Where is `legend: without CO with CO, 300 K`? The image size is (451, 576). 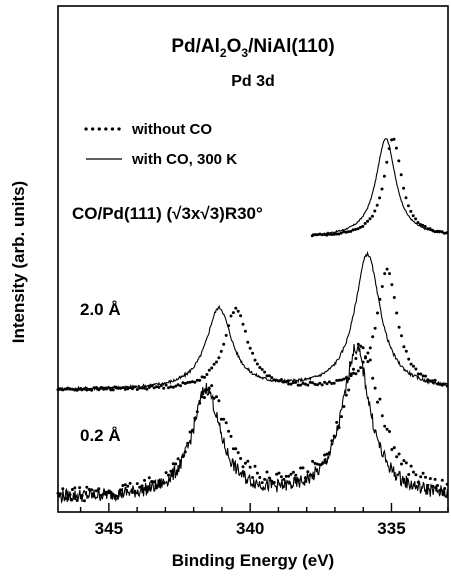
legend: without CO with CO, 300 K is located at coordinates (160, 144).